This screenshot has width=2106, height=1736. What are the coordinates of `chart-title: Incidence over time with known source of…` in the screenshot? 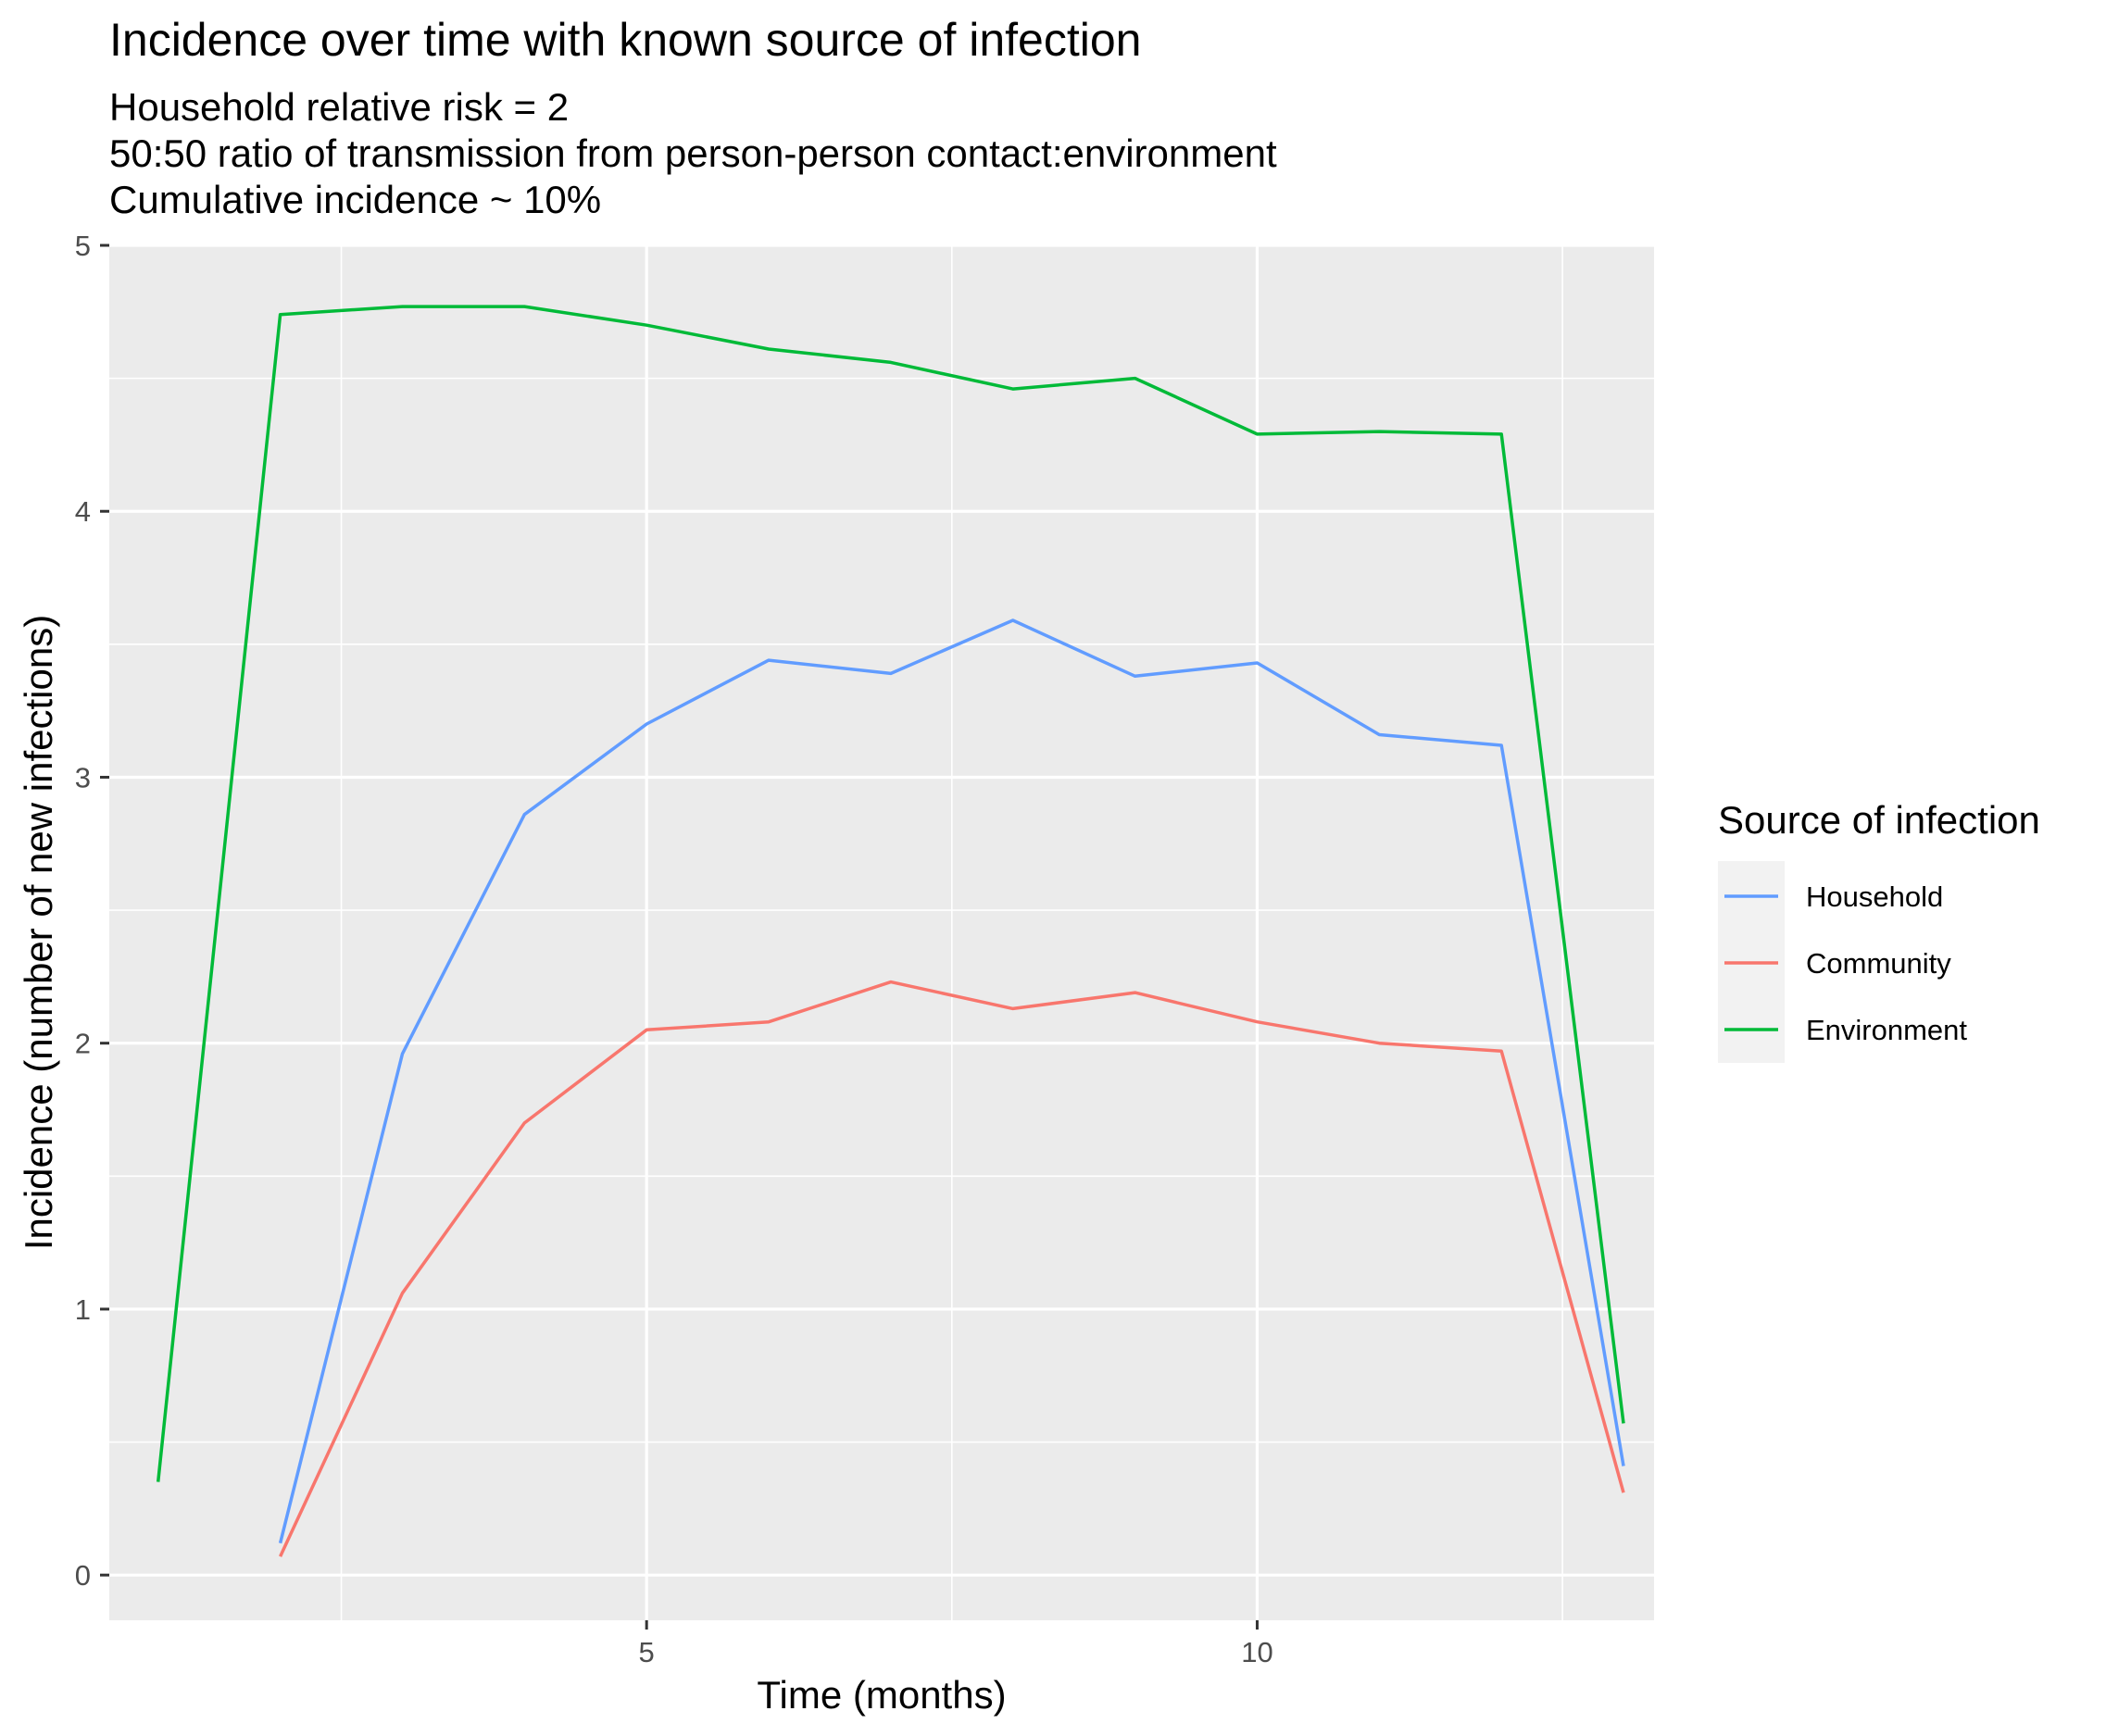 It's located at (625, 40).